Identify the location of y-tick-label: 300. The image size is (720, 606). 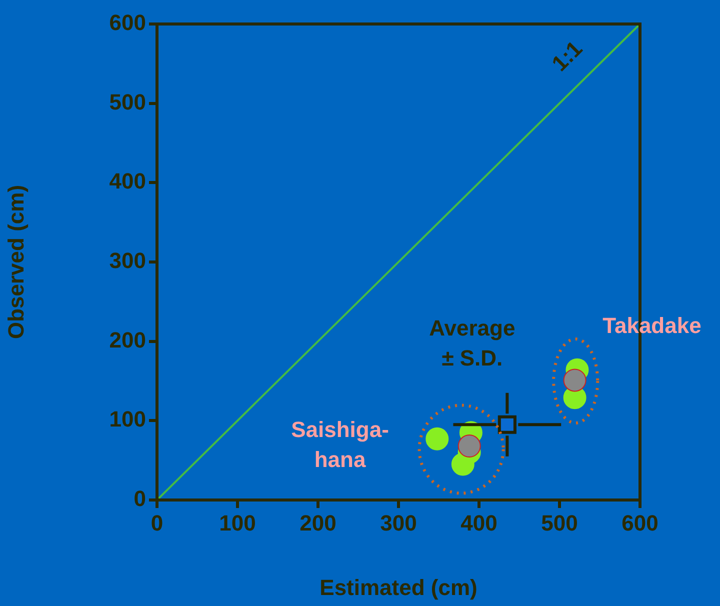
(127, 261).